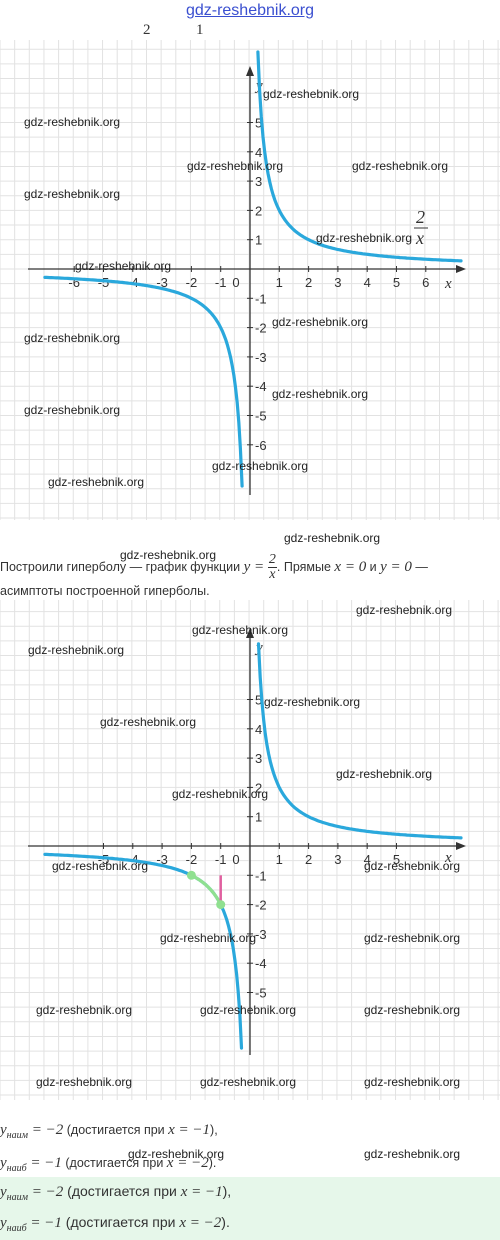  What do you see at coordinates (250, 1208) in the screenshot?
I see `highlighted-answer-box` at bounding box center [250, 1208].